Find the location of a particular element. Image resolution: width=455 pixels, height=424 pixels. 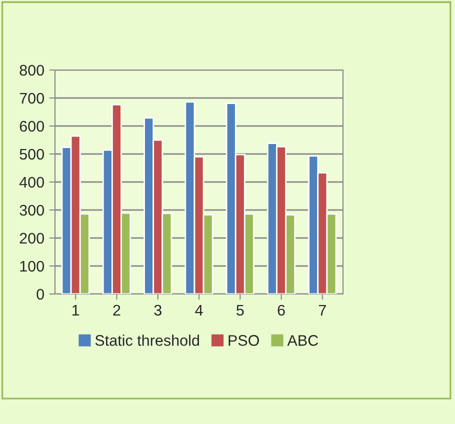

y-tick-label: 700 is located at coordinates (32, 98).